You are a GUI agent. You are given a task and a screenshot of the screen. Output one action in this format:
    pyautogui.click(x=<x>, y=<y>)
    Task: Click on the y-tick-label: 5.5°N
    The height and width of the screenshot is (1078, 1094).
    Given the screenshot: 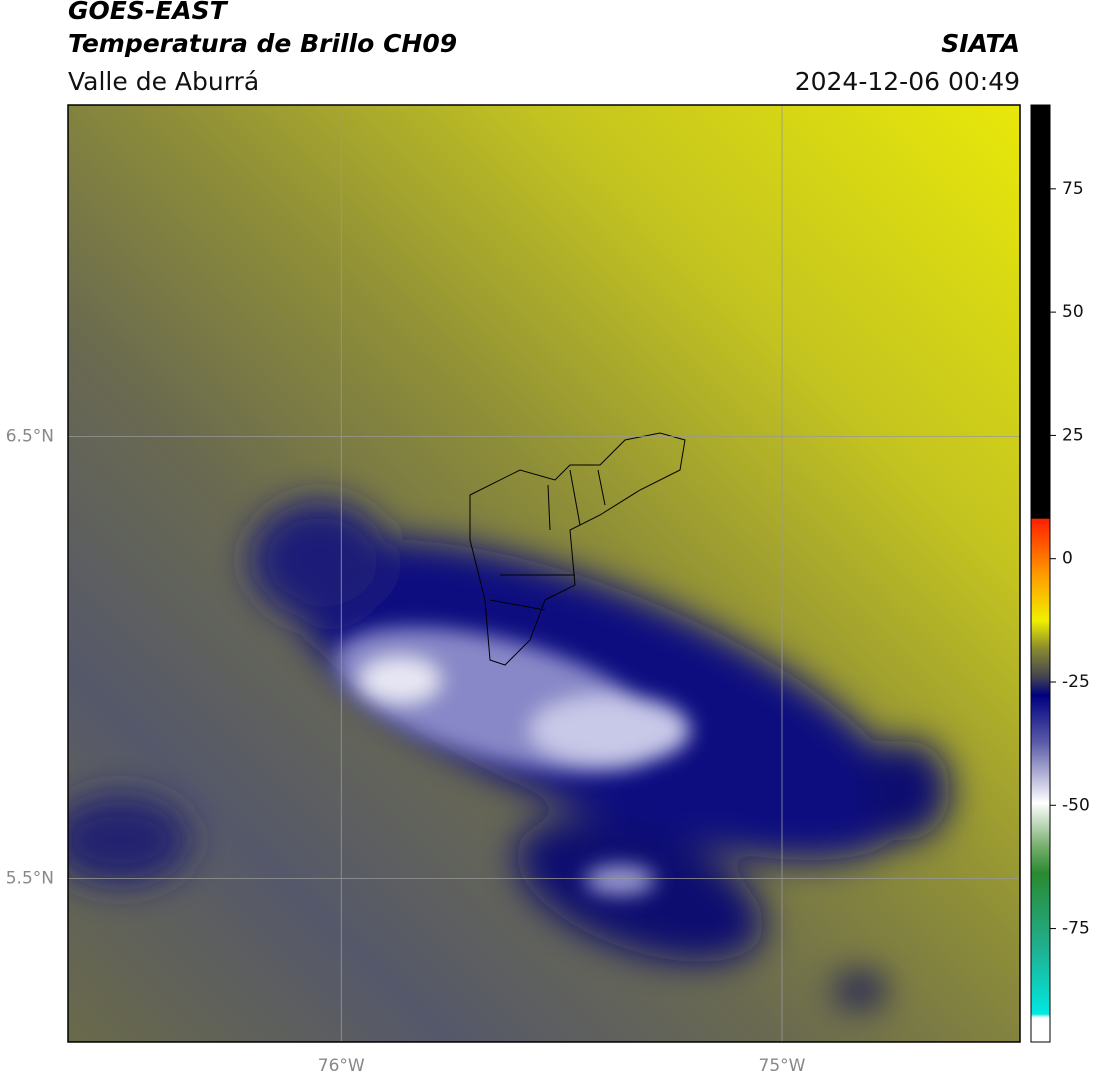 What is the action you would take?
    pyautogui.click(x=30, y=878)
    